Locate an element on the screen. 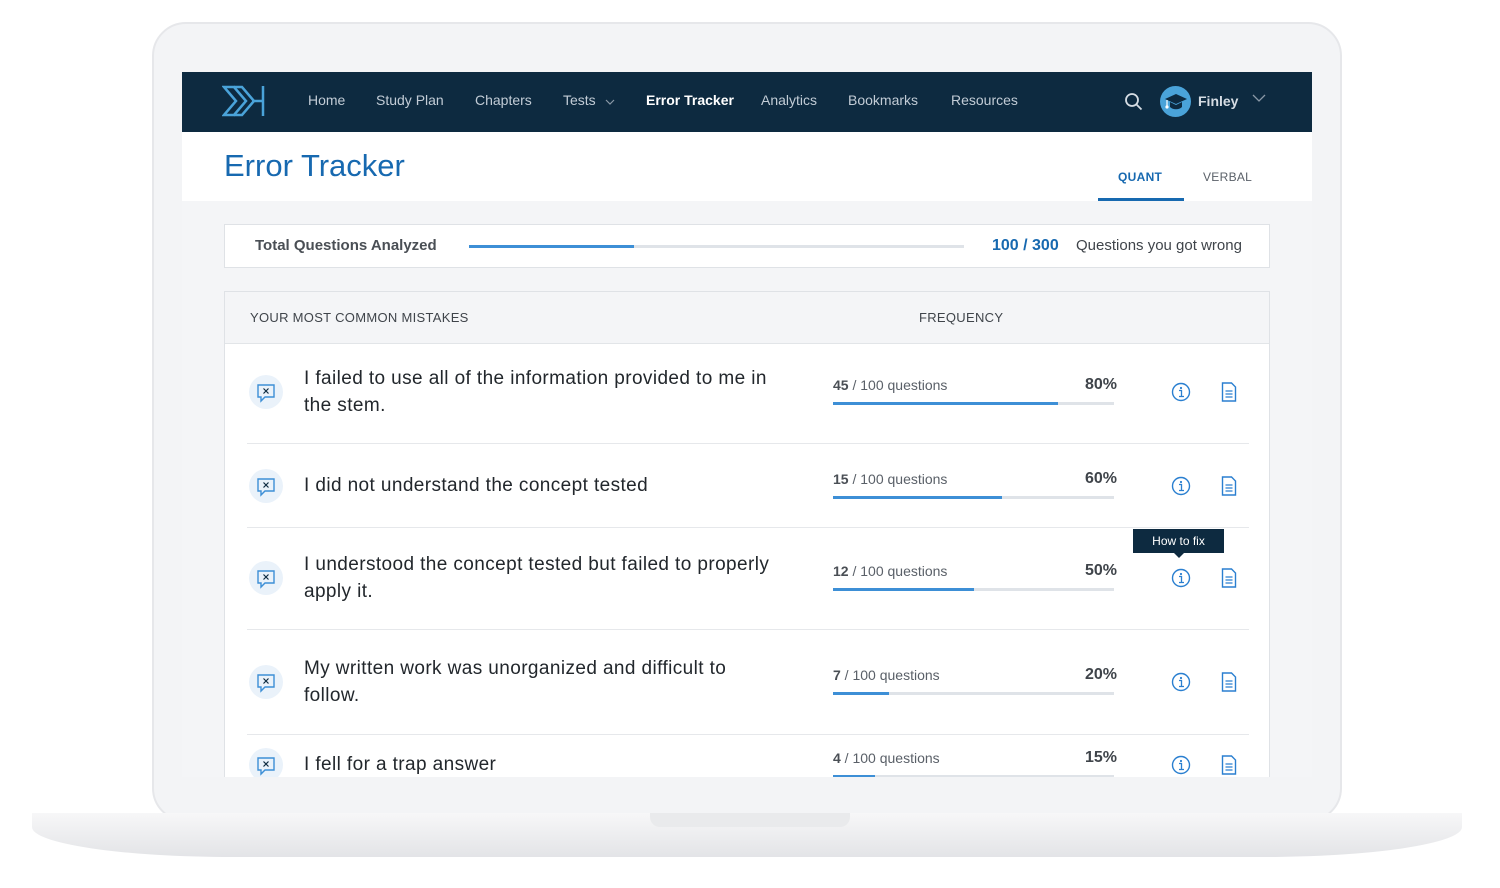  nav-resources: Resources is located at coordinates (984, 100).